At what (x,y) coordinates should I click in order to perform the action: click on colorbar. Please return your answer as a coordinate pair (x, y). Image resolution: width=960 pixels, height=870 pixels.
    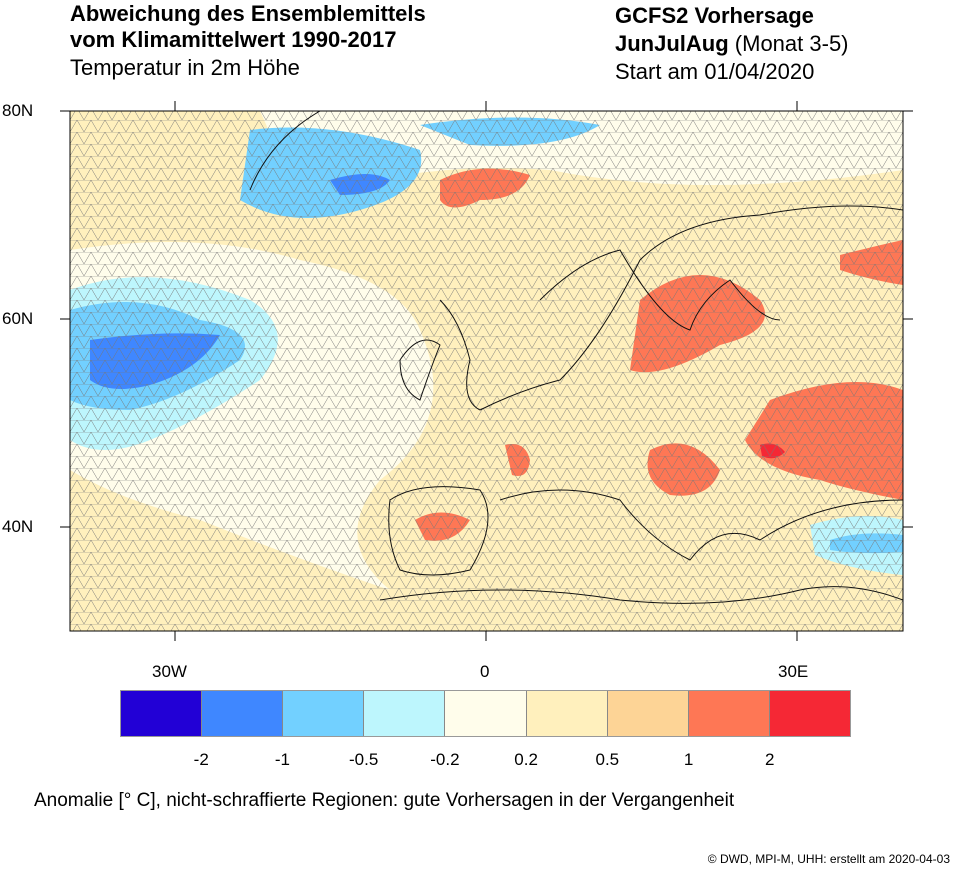
    Looking at the image, I should click on (485, 713).